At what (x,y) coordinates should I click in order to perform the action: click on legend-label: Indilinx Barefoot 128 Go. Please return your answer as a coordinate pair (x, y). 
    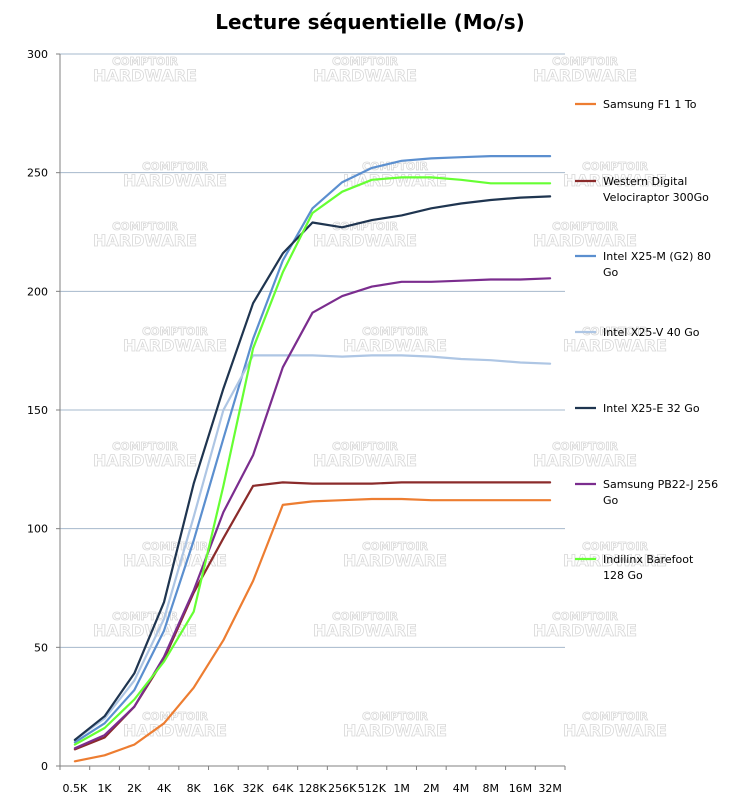
    Looking at the image, I should click on (648, 567).